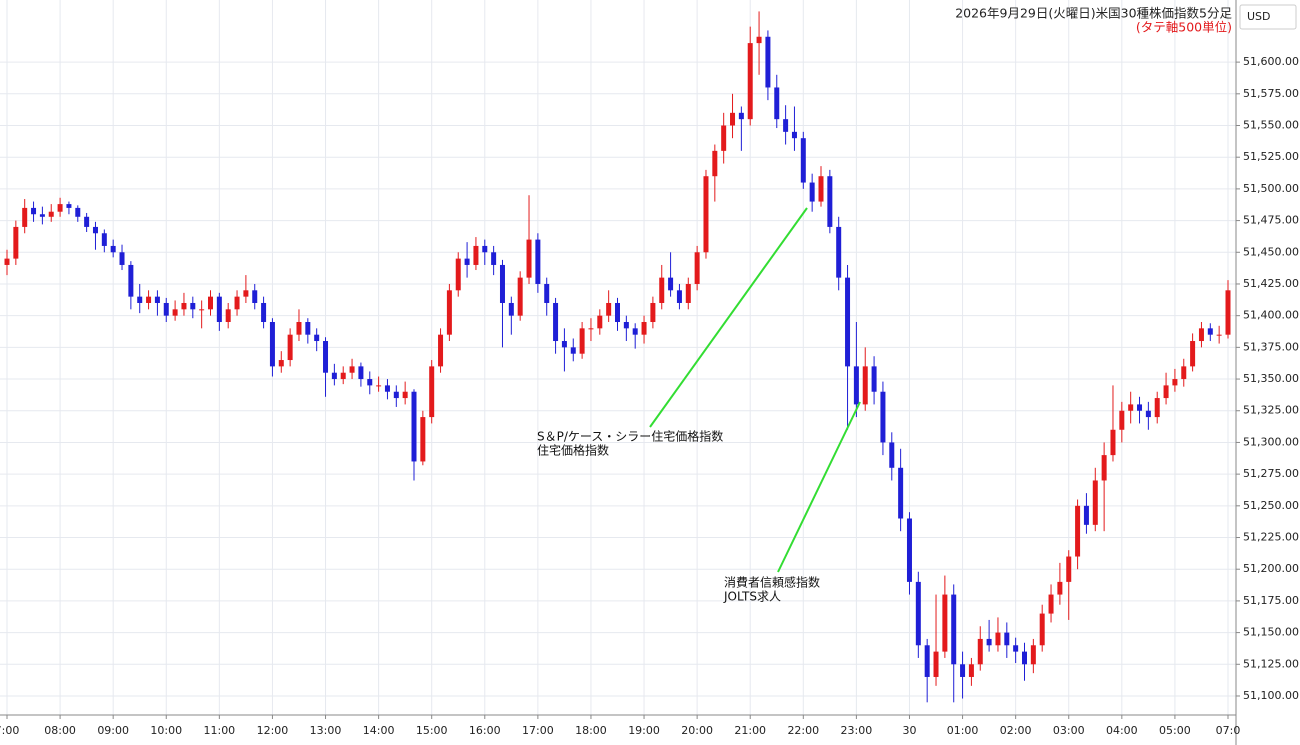 This screenshot has height=745, width=1300. I want to click on x-tick-label: 01:00, so click(963, 730).